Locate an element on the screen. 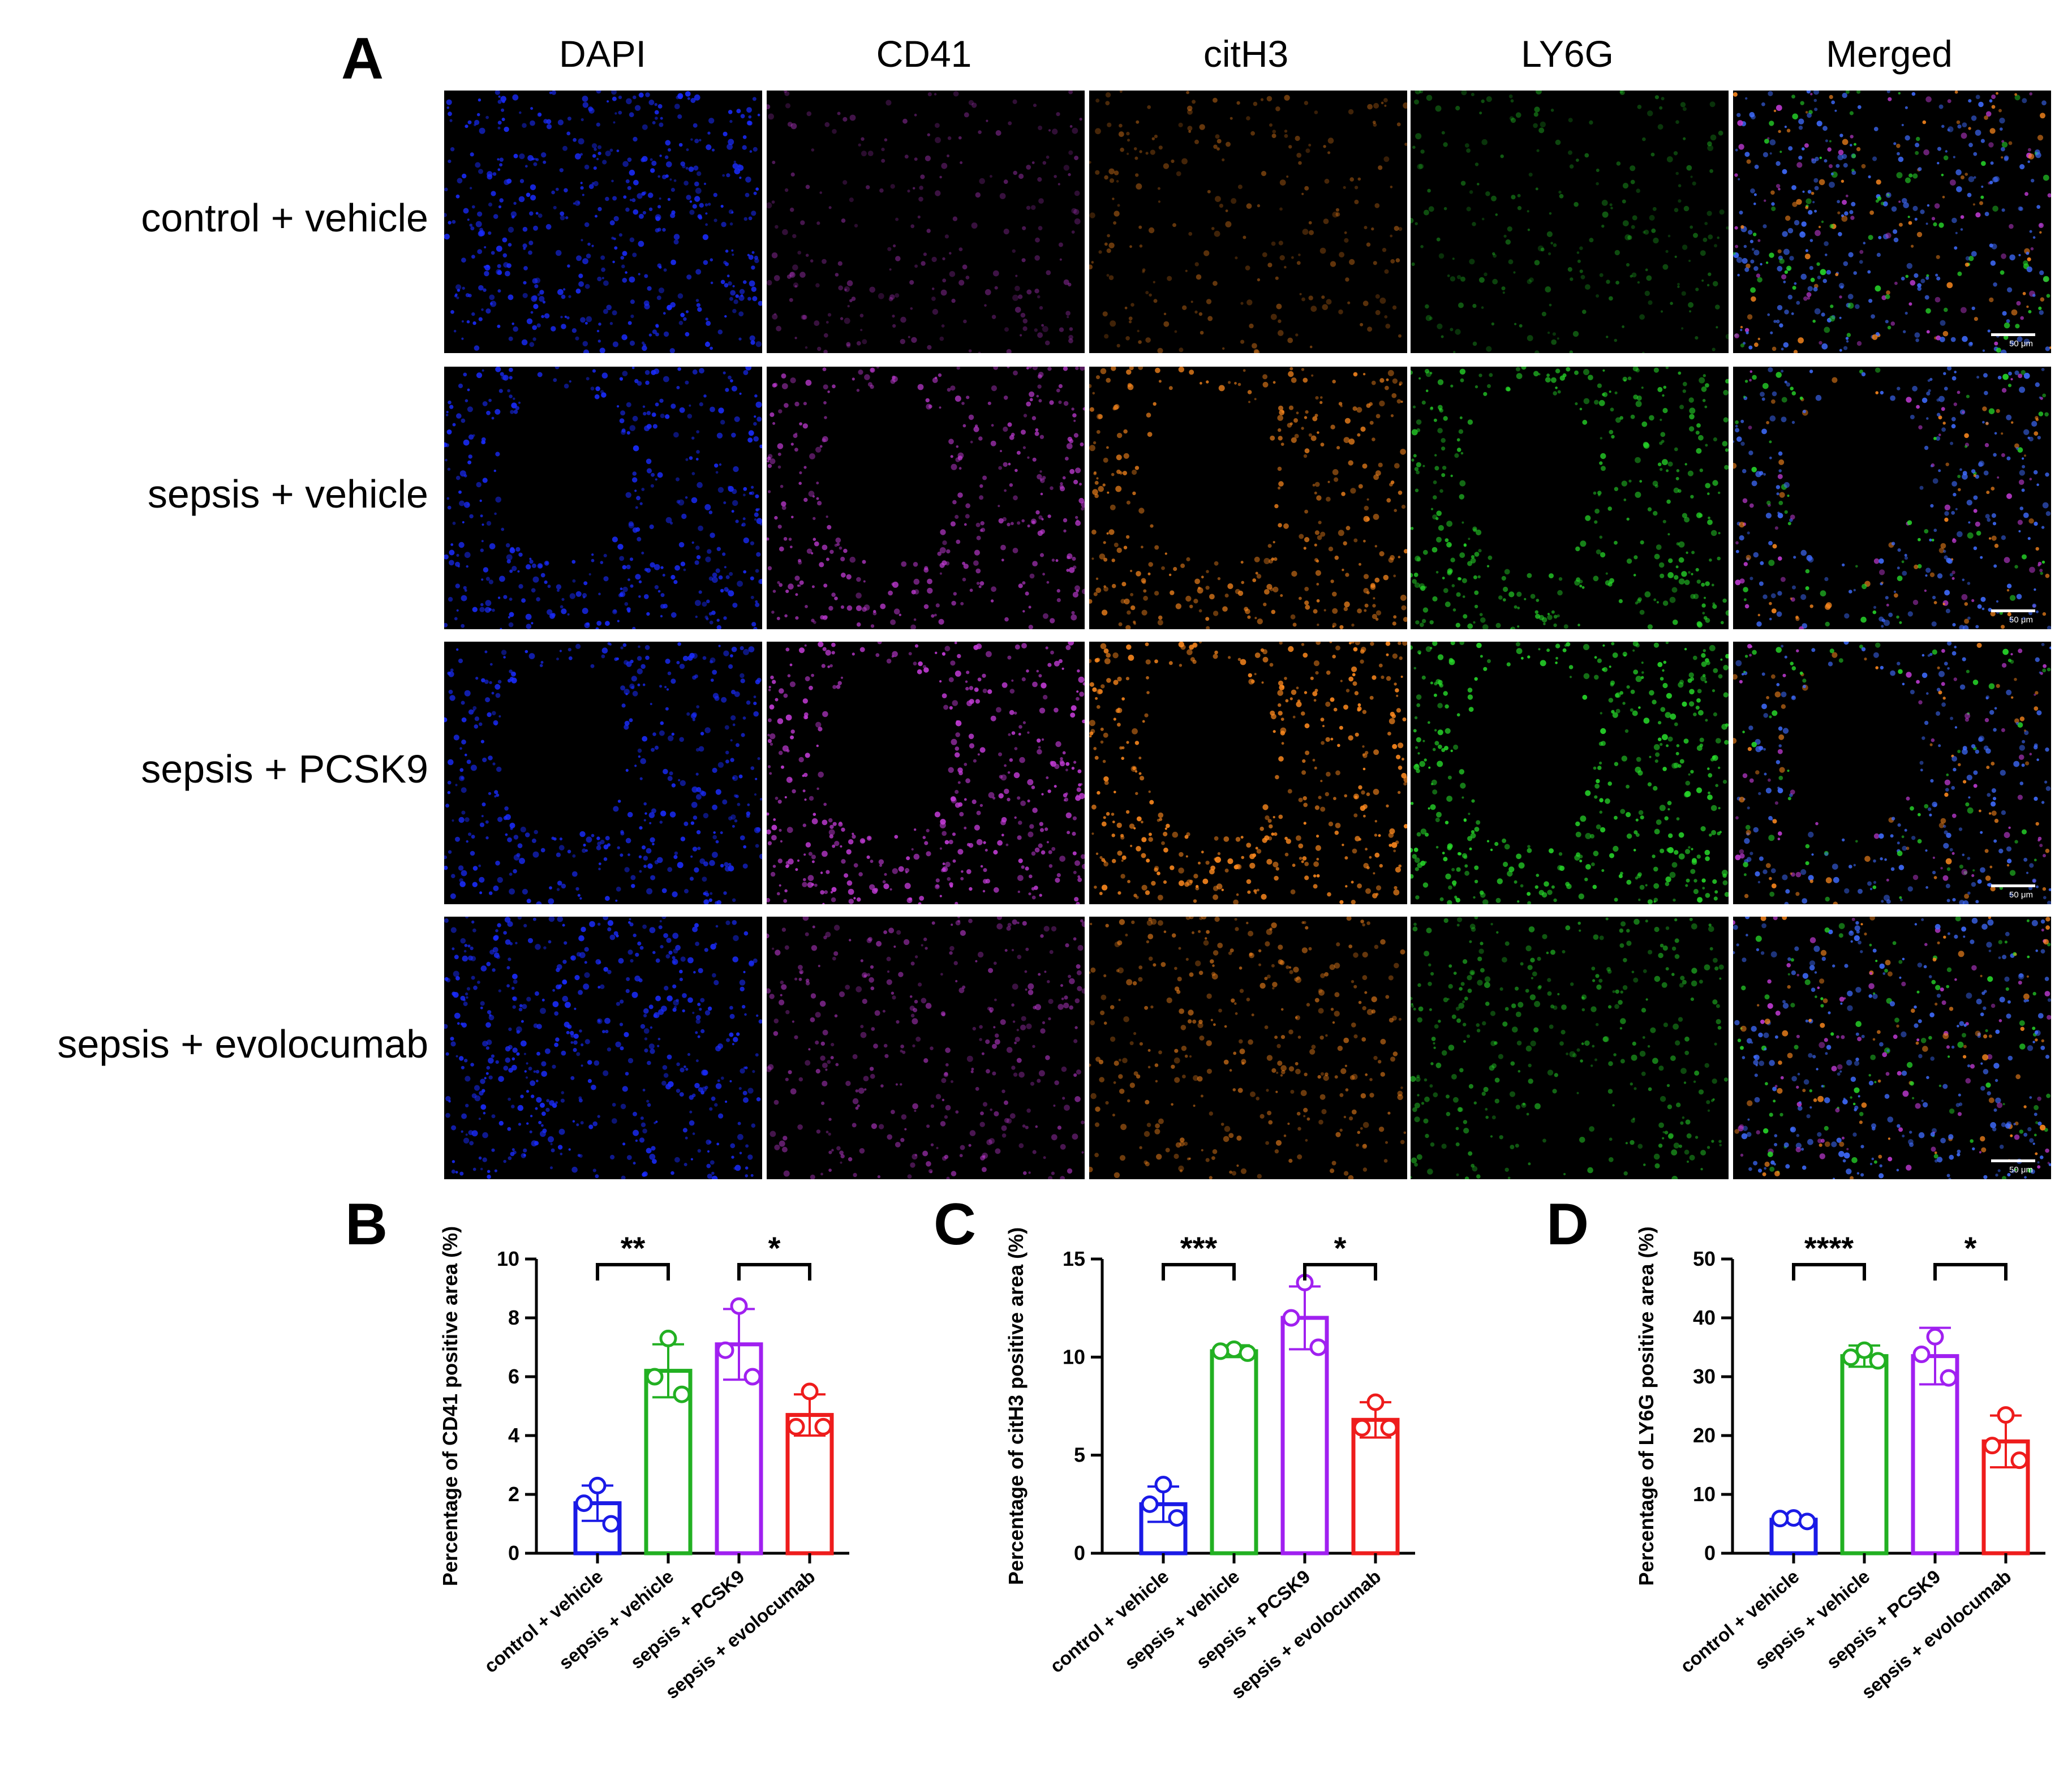 This screenshot has height=1766, width=2072. row-label-control-vehicle: control + vehicle is located at coordinates (284, 218).